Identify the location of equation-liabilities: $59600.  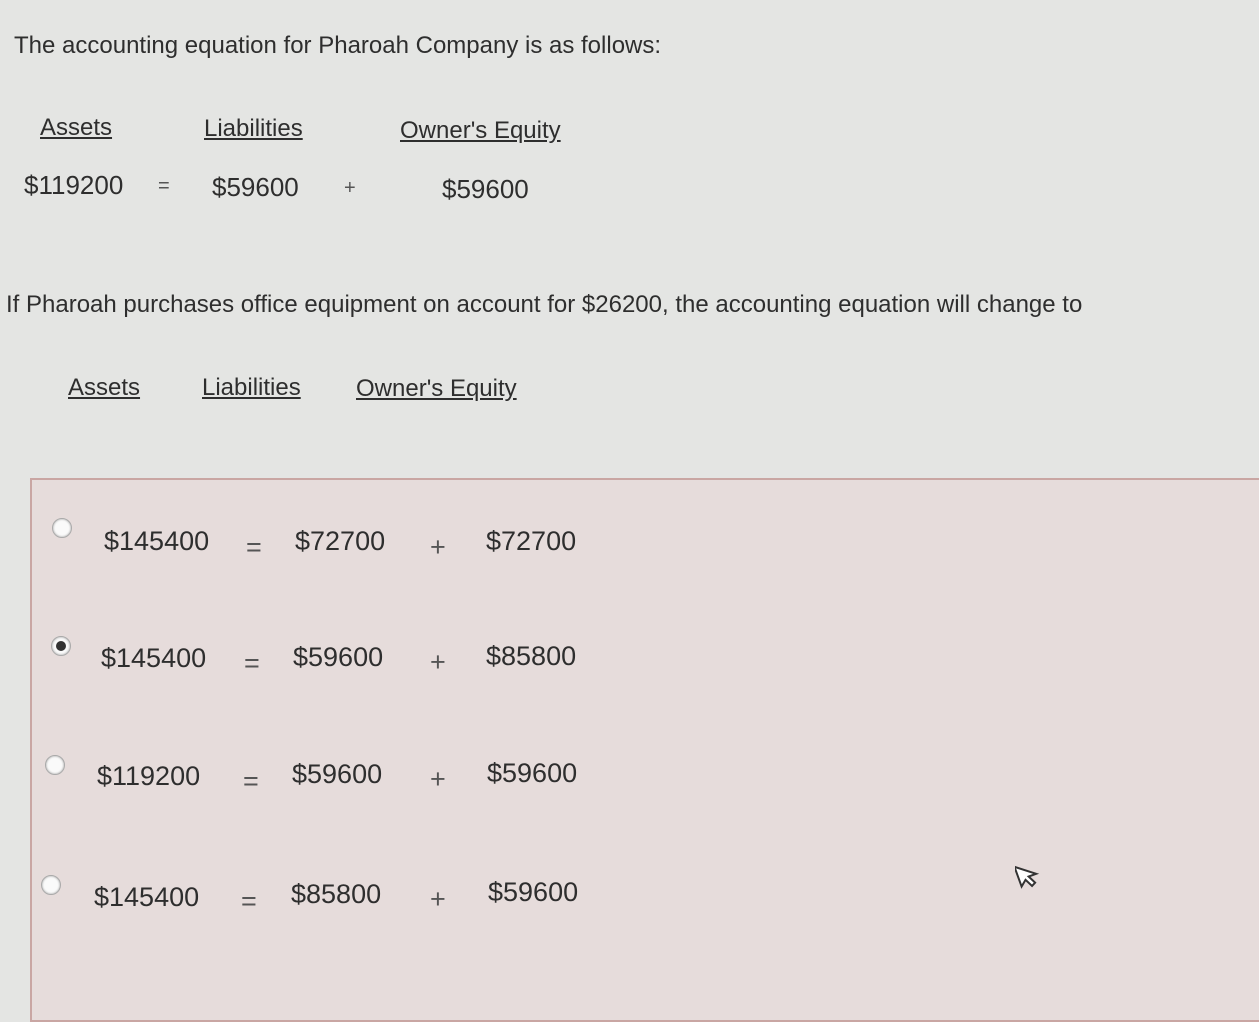
(255, 187).